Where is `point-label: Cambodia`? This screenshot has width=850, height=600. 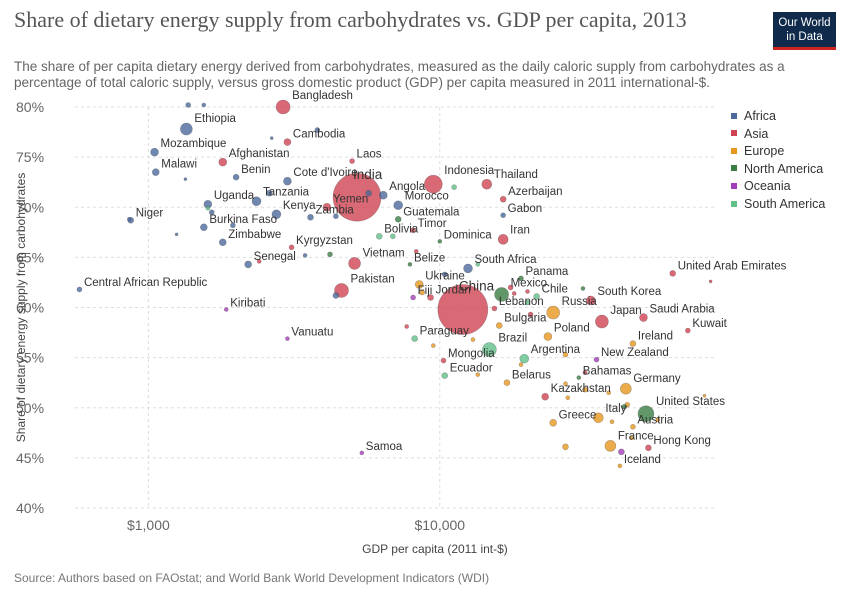 point-label: Cambodia is located at coordinates (319, 135).